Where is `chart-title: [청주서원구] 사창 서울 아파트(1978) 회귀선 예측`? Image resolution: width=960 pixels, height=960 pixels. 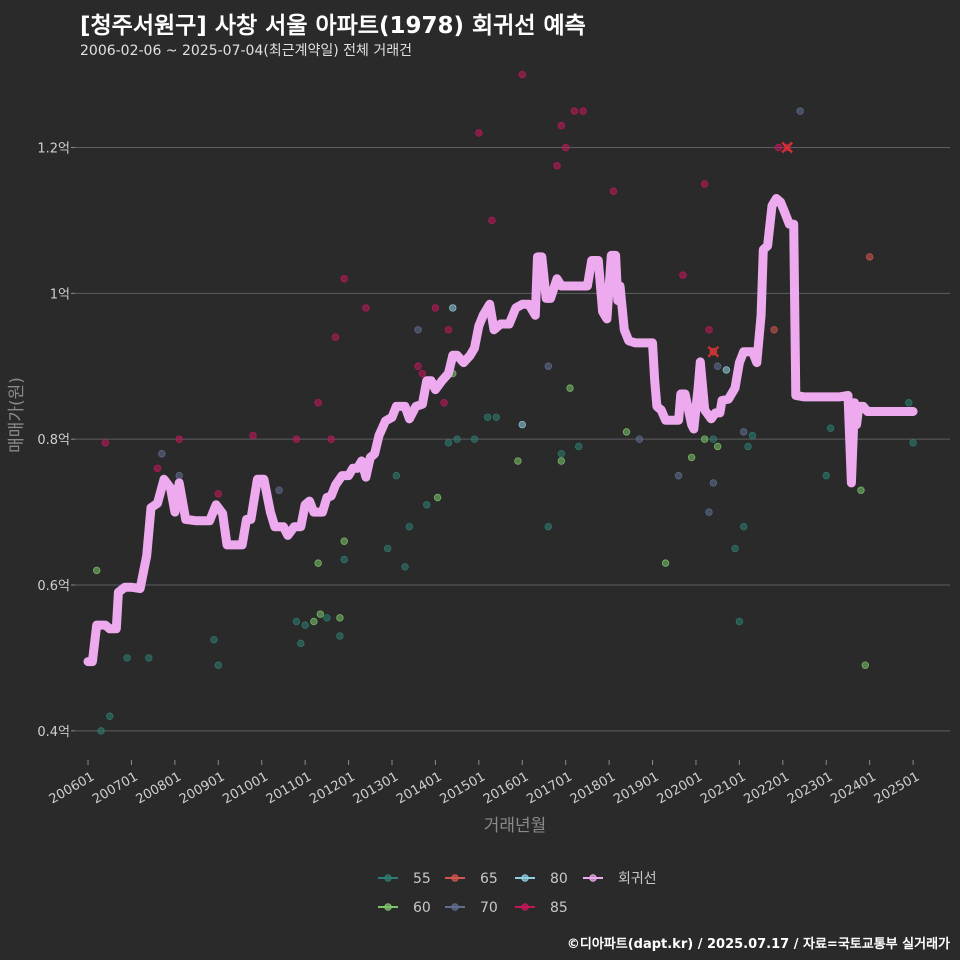
chart-title: [청주서원구] 사창 서울 아파트(1978) 회귀선 예측 is located at coordinates (333, 26).